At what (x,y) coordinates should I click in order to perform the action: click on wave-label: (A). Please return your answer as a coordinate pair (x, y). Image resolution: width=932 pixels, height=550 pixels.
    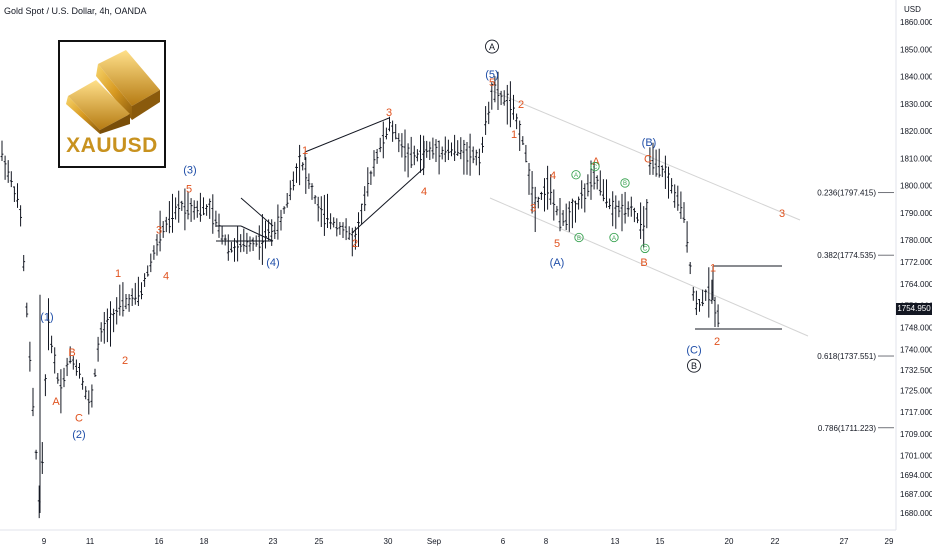
    Looking at the image, I should click on (557, 263).